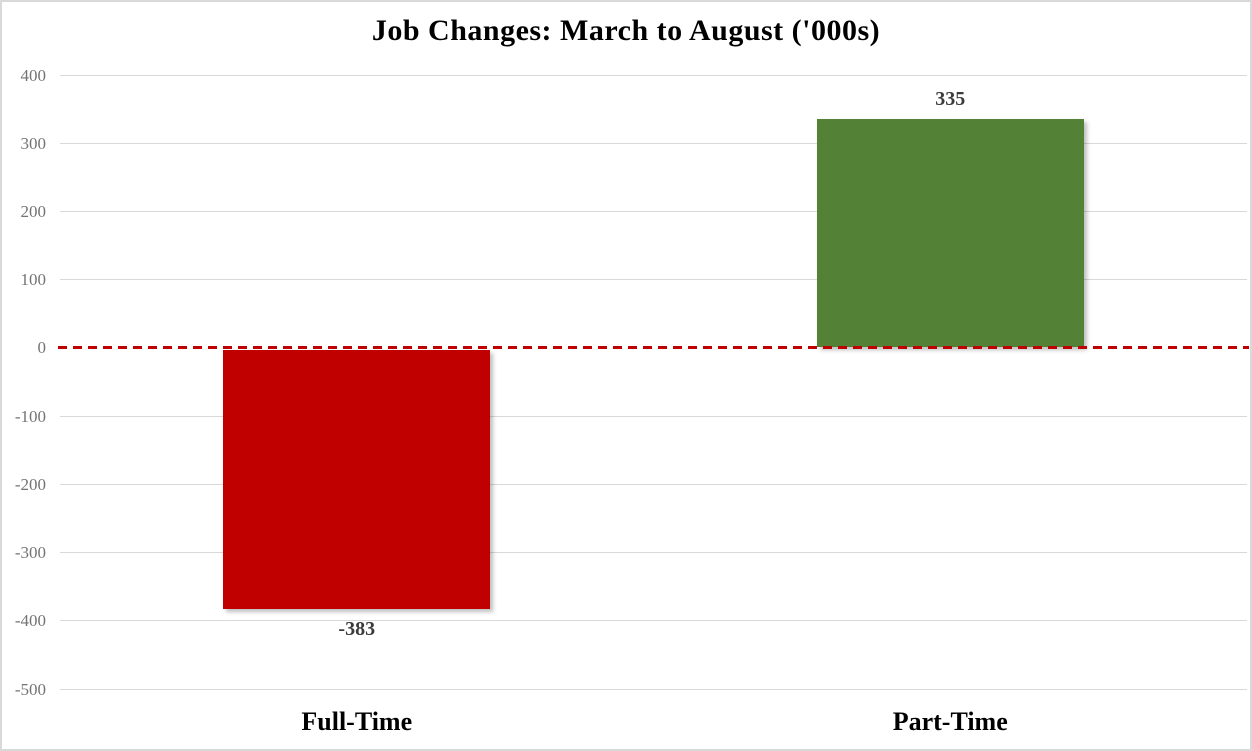  I want to click on y-tick-label: 100, so click(33, 280).